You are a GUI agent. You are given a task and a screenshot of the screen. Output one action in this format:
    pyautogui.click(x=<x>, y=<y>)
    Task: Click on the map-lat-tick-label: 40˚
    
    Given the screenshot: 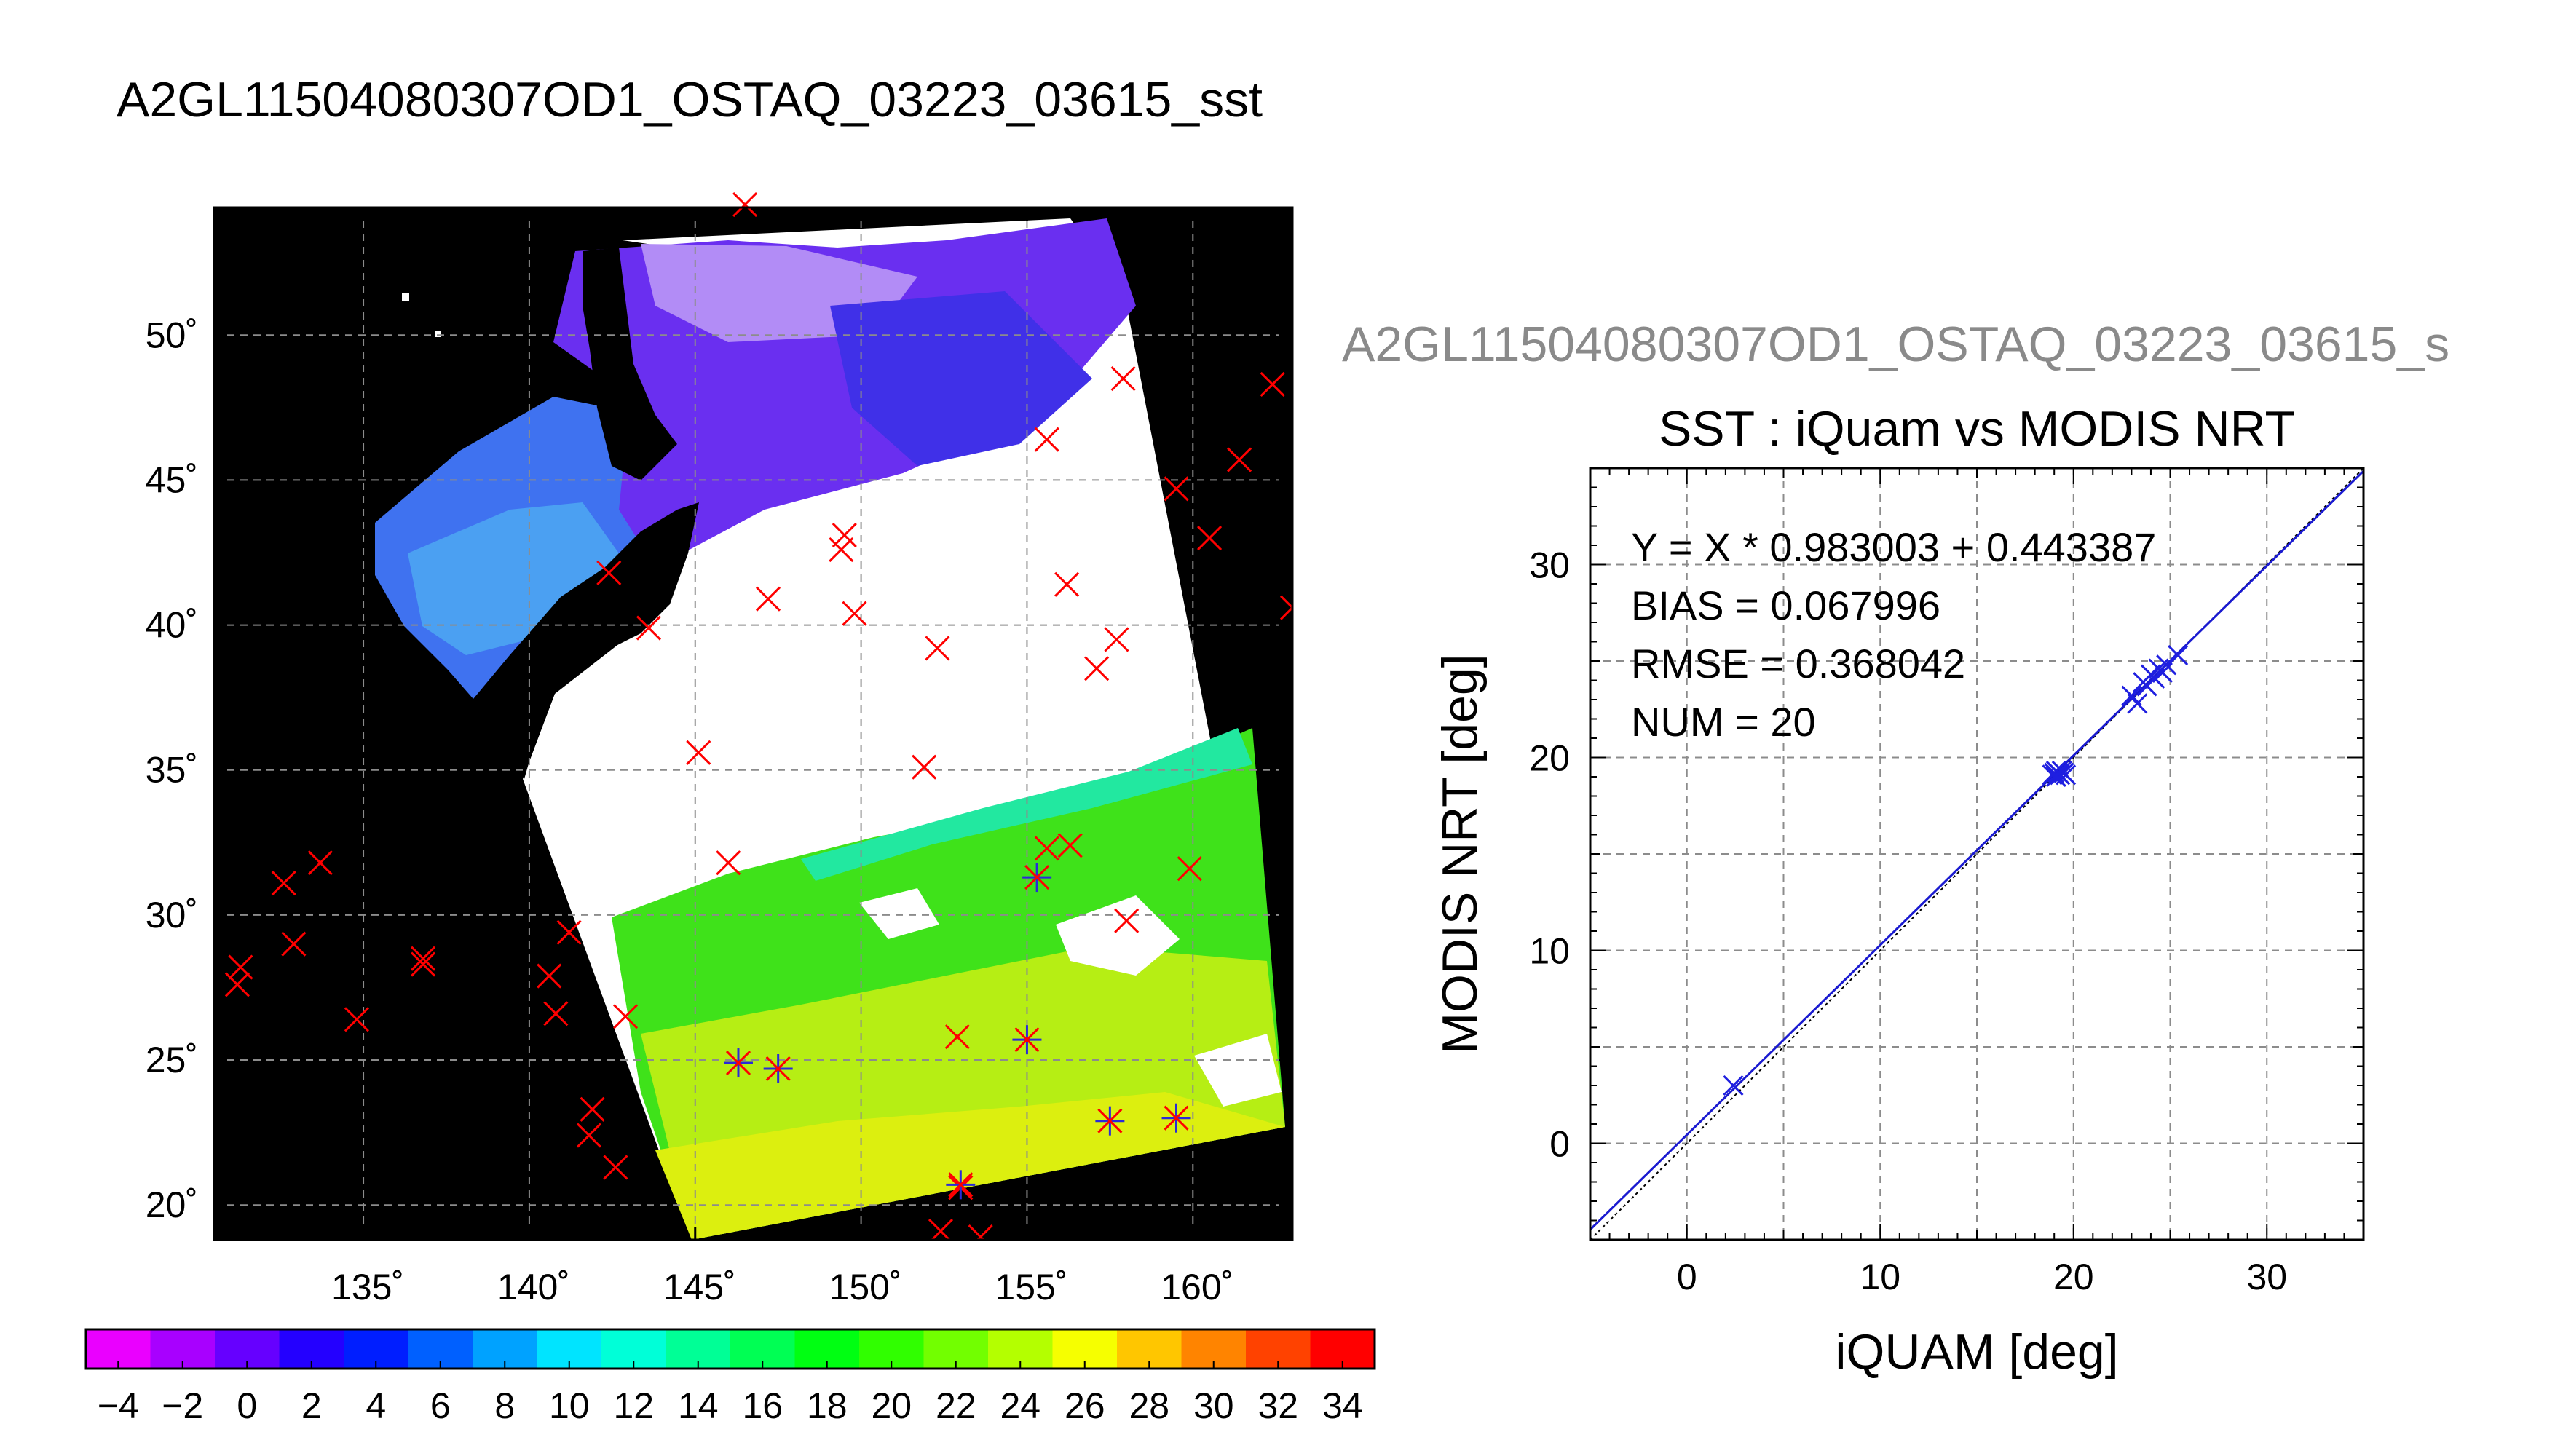 What is the action you would take?
    pyautogui.click(x=172, y=625)
    